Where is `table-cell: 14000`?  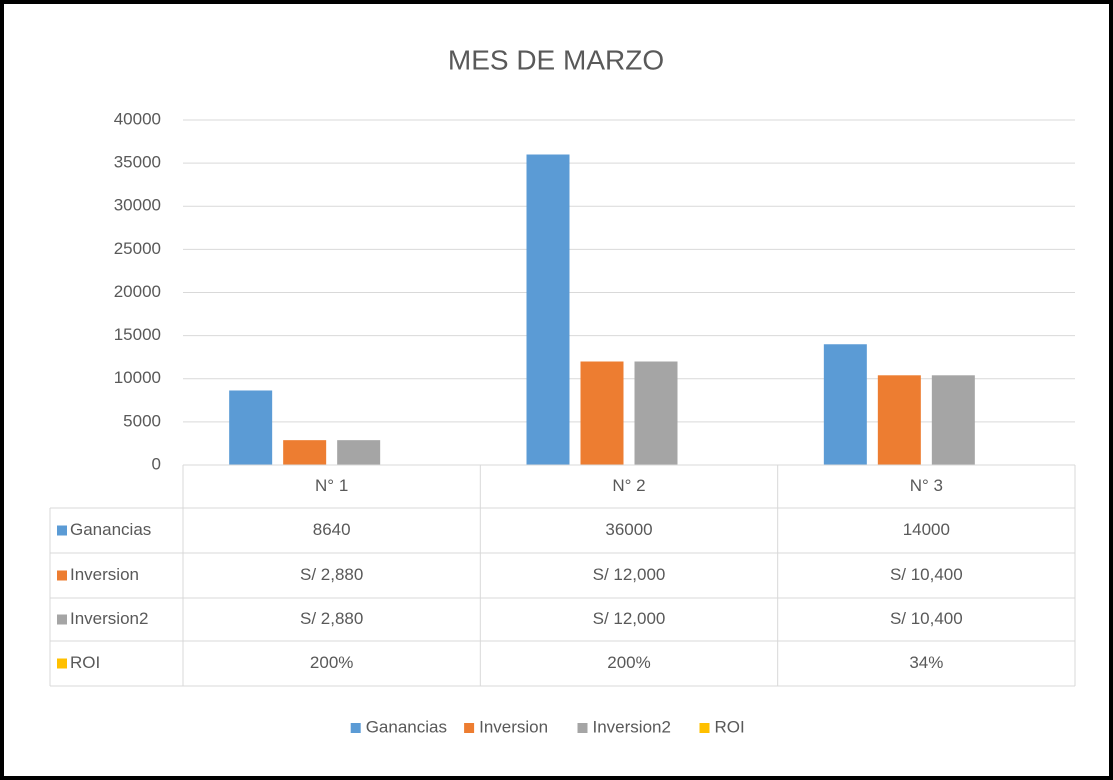
table-cell: 14000 is located at coordinates (926, 529).